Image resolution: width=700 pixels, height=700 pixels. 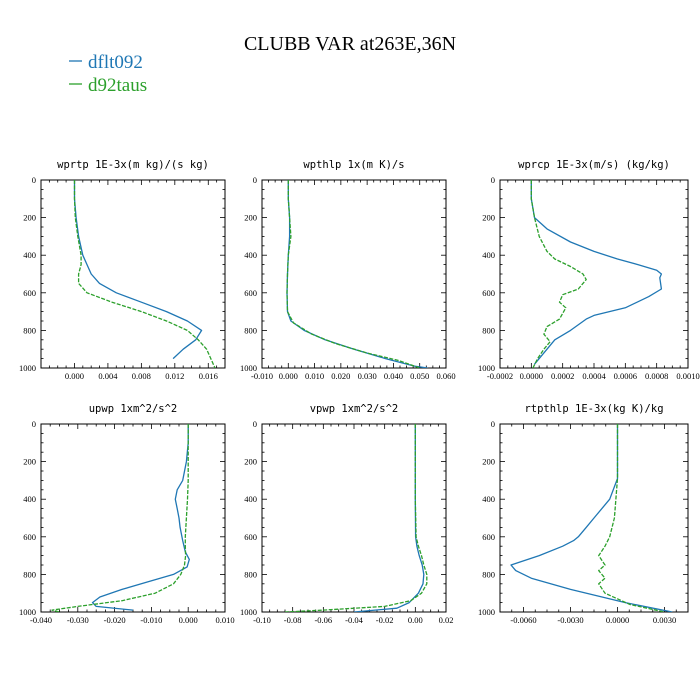 What do you see at coordinates (367, 376) in the screenshot?
I see `x-tick-label: 0.030` at bounding box center [367, 376].